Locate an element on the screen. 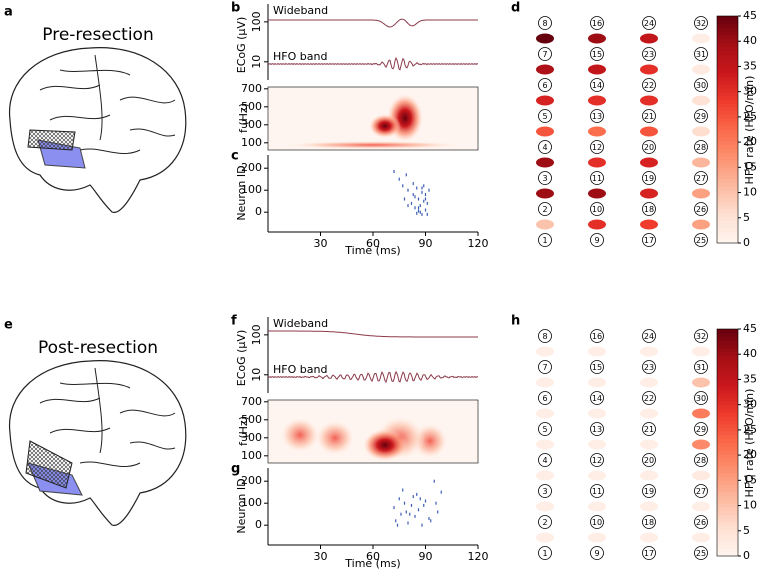 The image size is (757, 573). panel-label: a is located at coordinates (8, 12).